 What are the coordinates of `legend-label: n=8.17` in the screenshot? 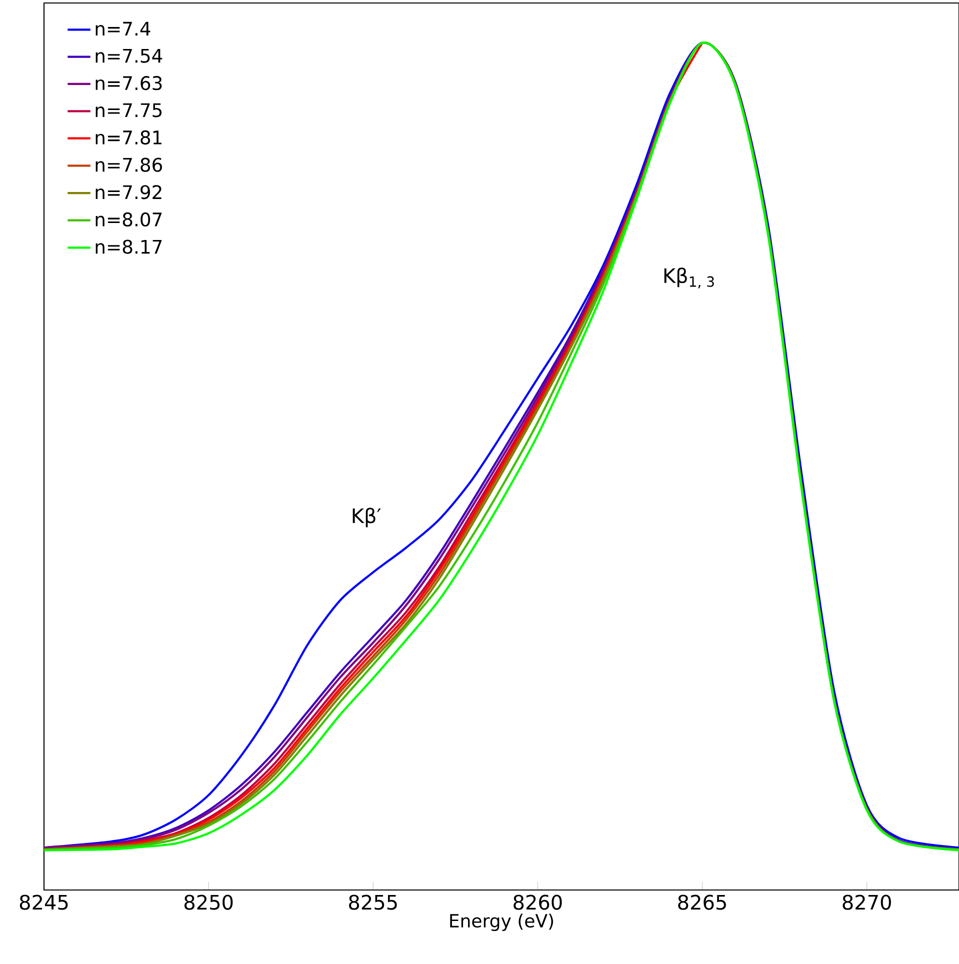 It's located at (129, 247).